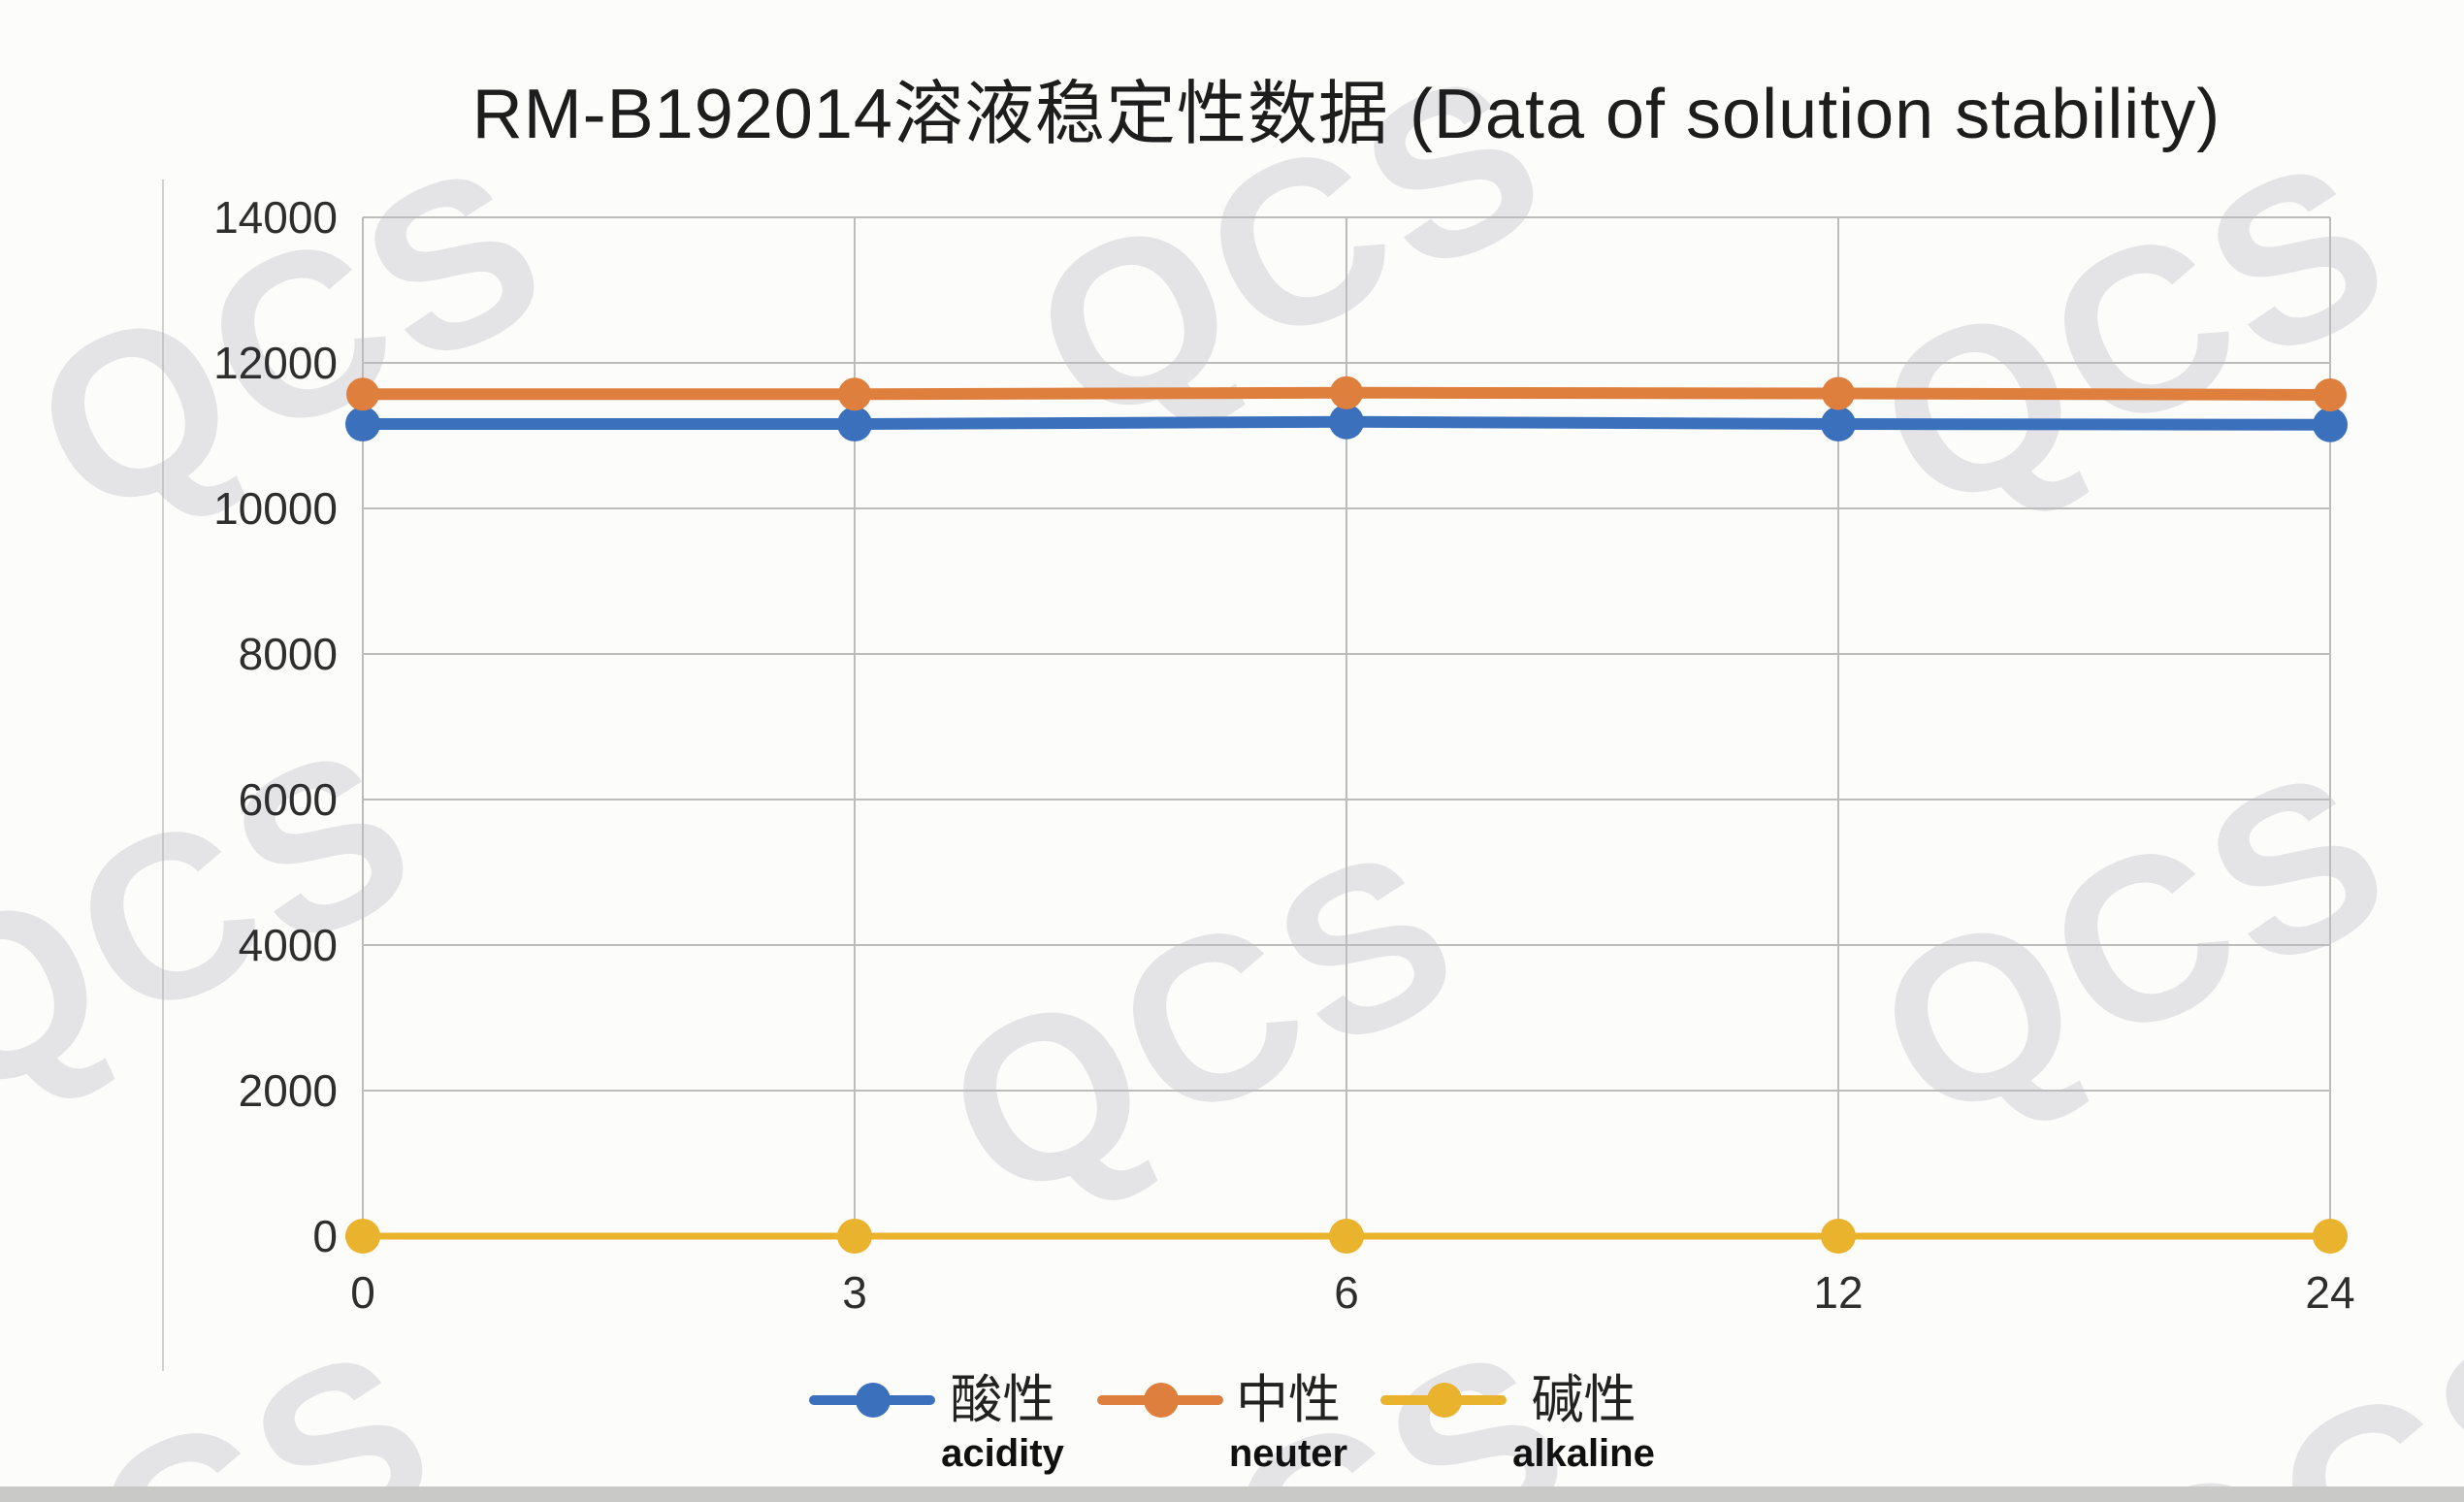 This screenshot has width=2464, height=1502. I want to click on photo-left-border-line, so click(163, 775).